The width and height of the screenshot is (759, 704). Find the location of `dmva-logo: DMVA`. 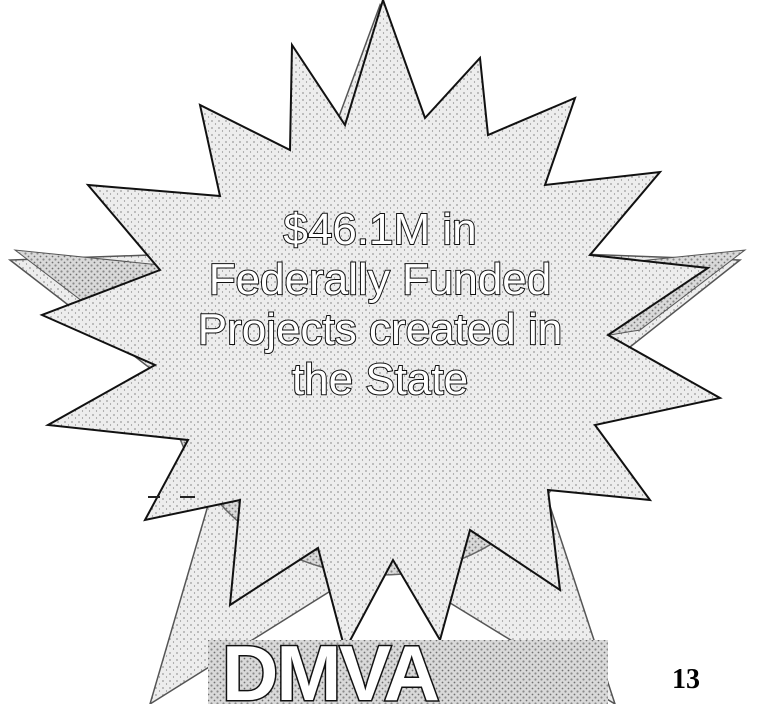

dmva-logo: DMVA is located at coordinates (408, 666).